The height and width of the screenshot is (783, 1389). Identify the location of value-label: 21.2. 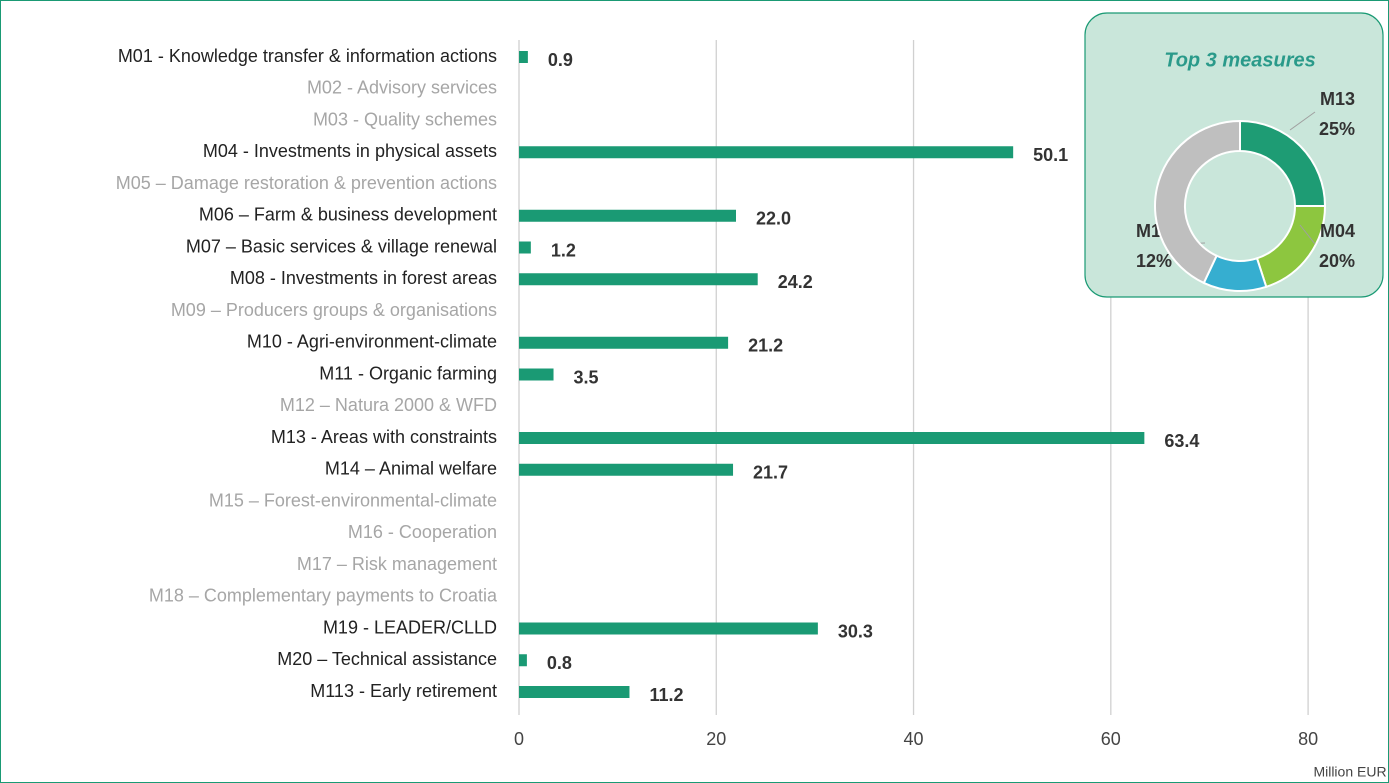
(765, 346).